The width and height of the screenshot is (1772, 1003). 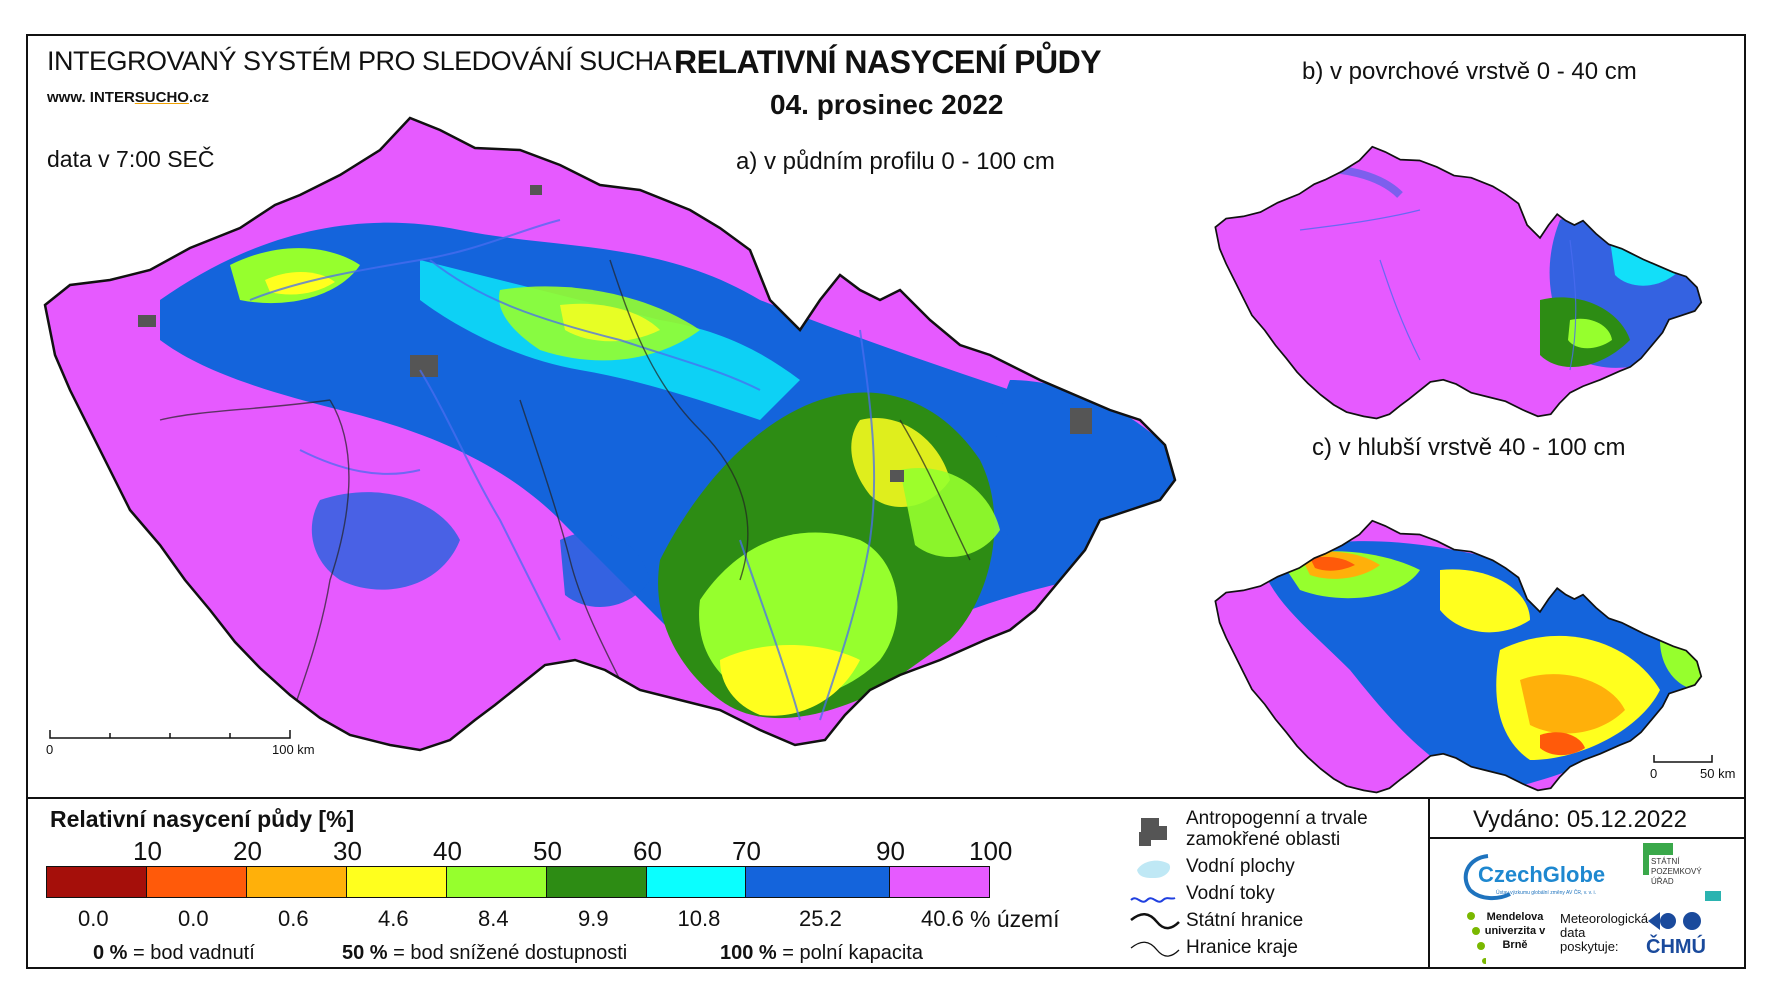 What do you see at coordinates (202, 819) in the screenshot?
I see `legend-title: Relativní nasycení půdy [%]` at bounding box center [202, 819].